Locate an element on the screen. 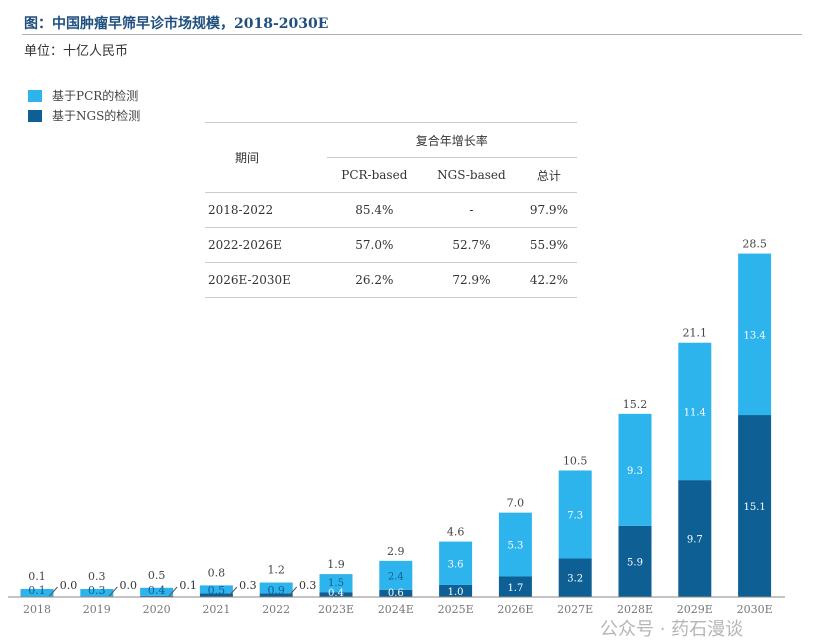 This screenshot has width=830, height=642. label-total: 0.8 is located at coordinates (217, 572).